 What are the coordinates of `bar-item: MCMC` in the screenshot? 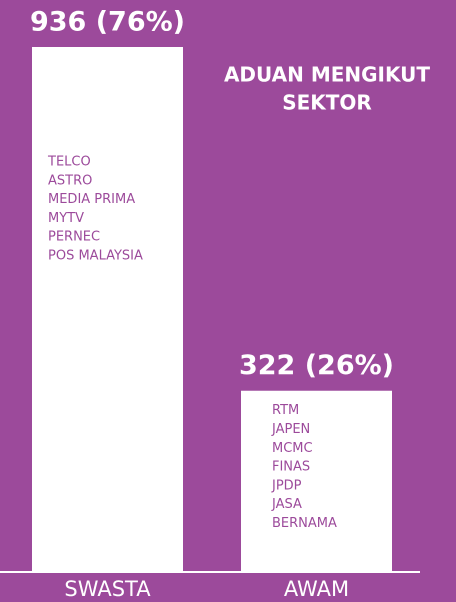 It's located at (292, 448).